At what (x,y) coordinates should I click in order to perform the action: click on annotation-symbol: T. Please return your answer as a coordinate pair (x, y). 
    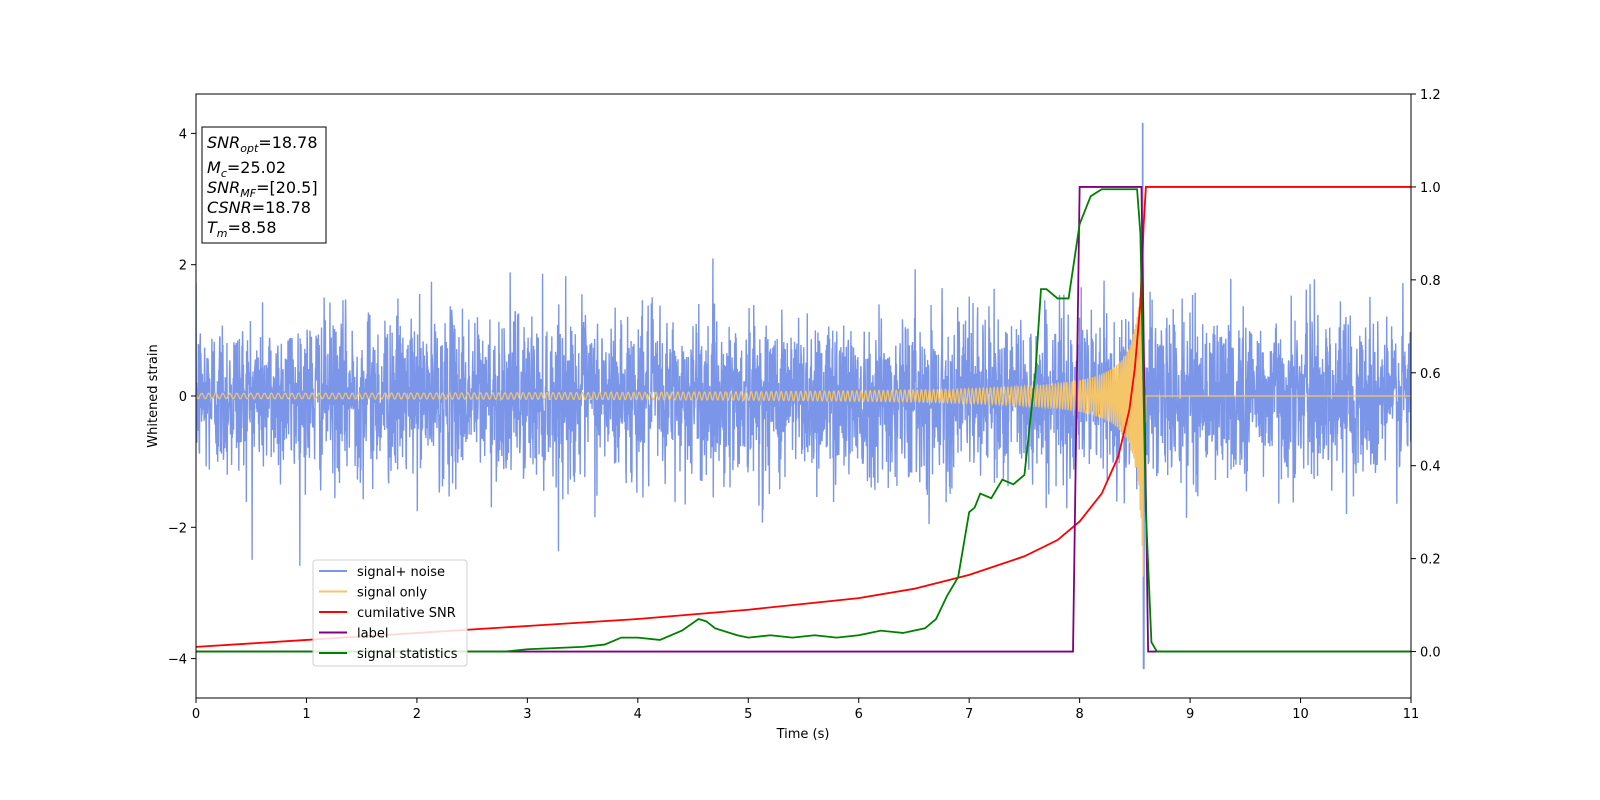
    Looking at the image, I should click on (212, 227).